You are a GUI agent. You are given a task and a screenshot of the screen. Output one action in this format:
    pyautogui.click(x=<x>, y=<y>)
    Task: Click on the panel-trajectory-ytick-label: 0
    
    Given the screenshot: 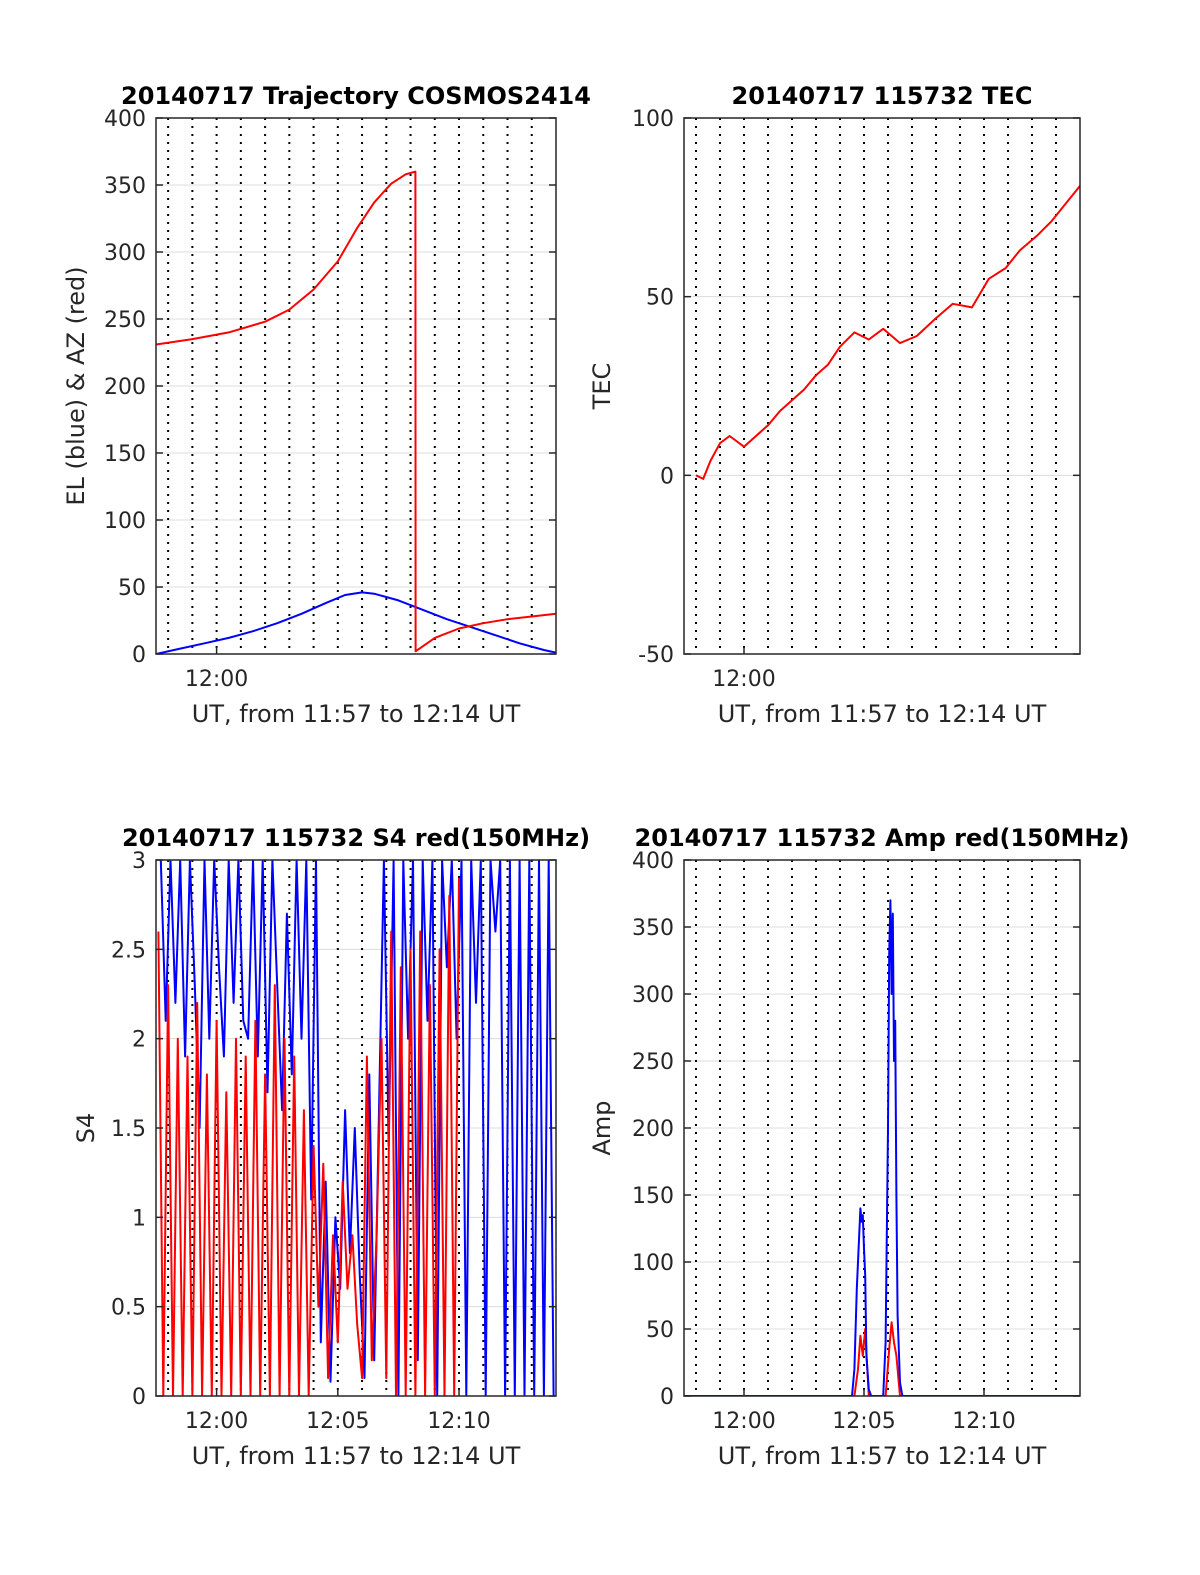 What is the action you would take?
    pyautogui.click(x=139, y=655)
    